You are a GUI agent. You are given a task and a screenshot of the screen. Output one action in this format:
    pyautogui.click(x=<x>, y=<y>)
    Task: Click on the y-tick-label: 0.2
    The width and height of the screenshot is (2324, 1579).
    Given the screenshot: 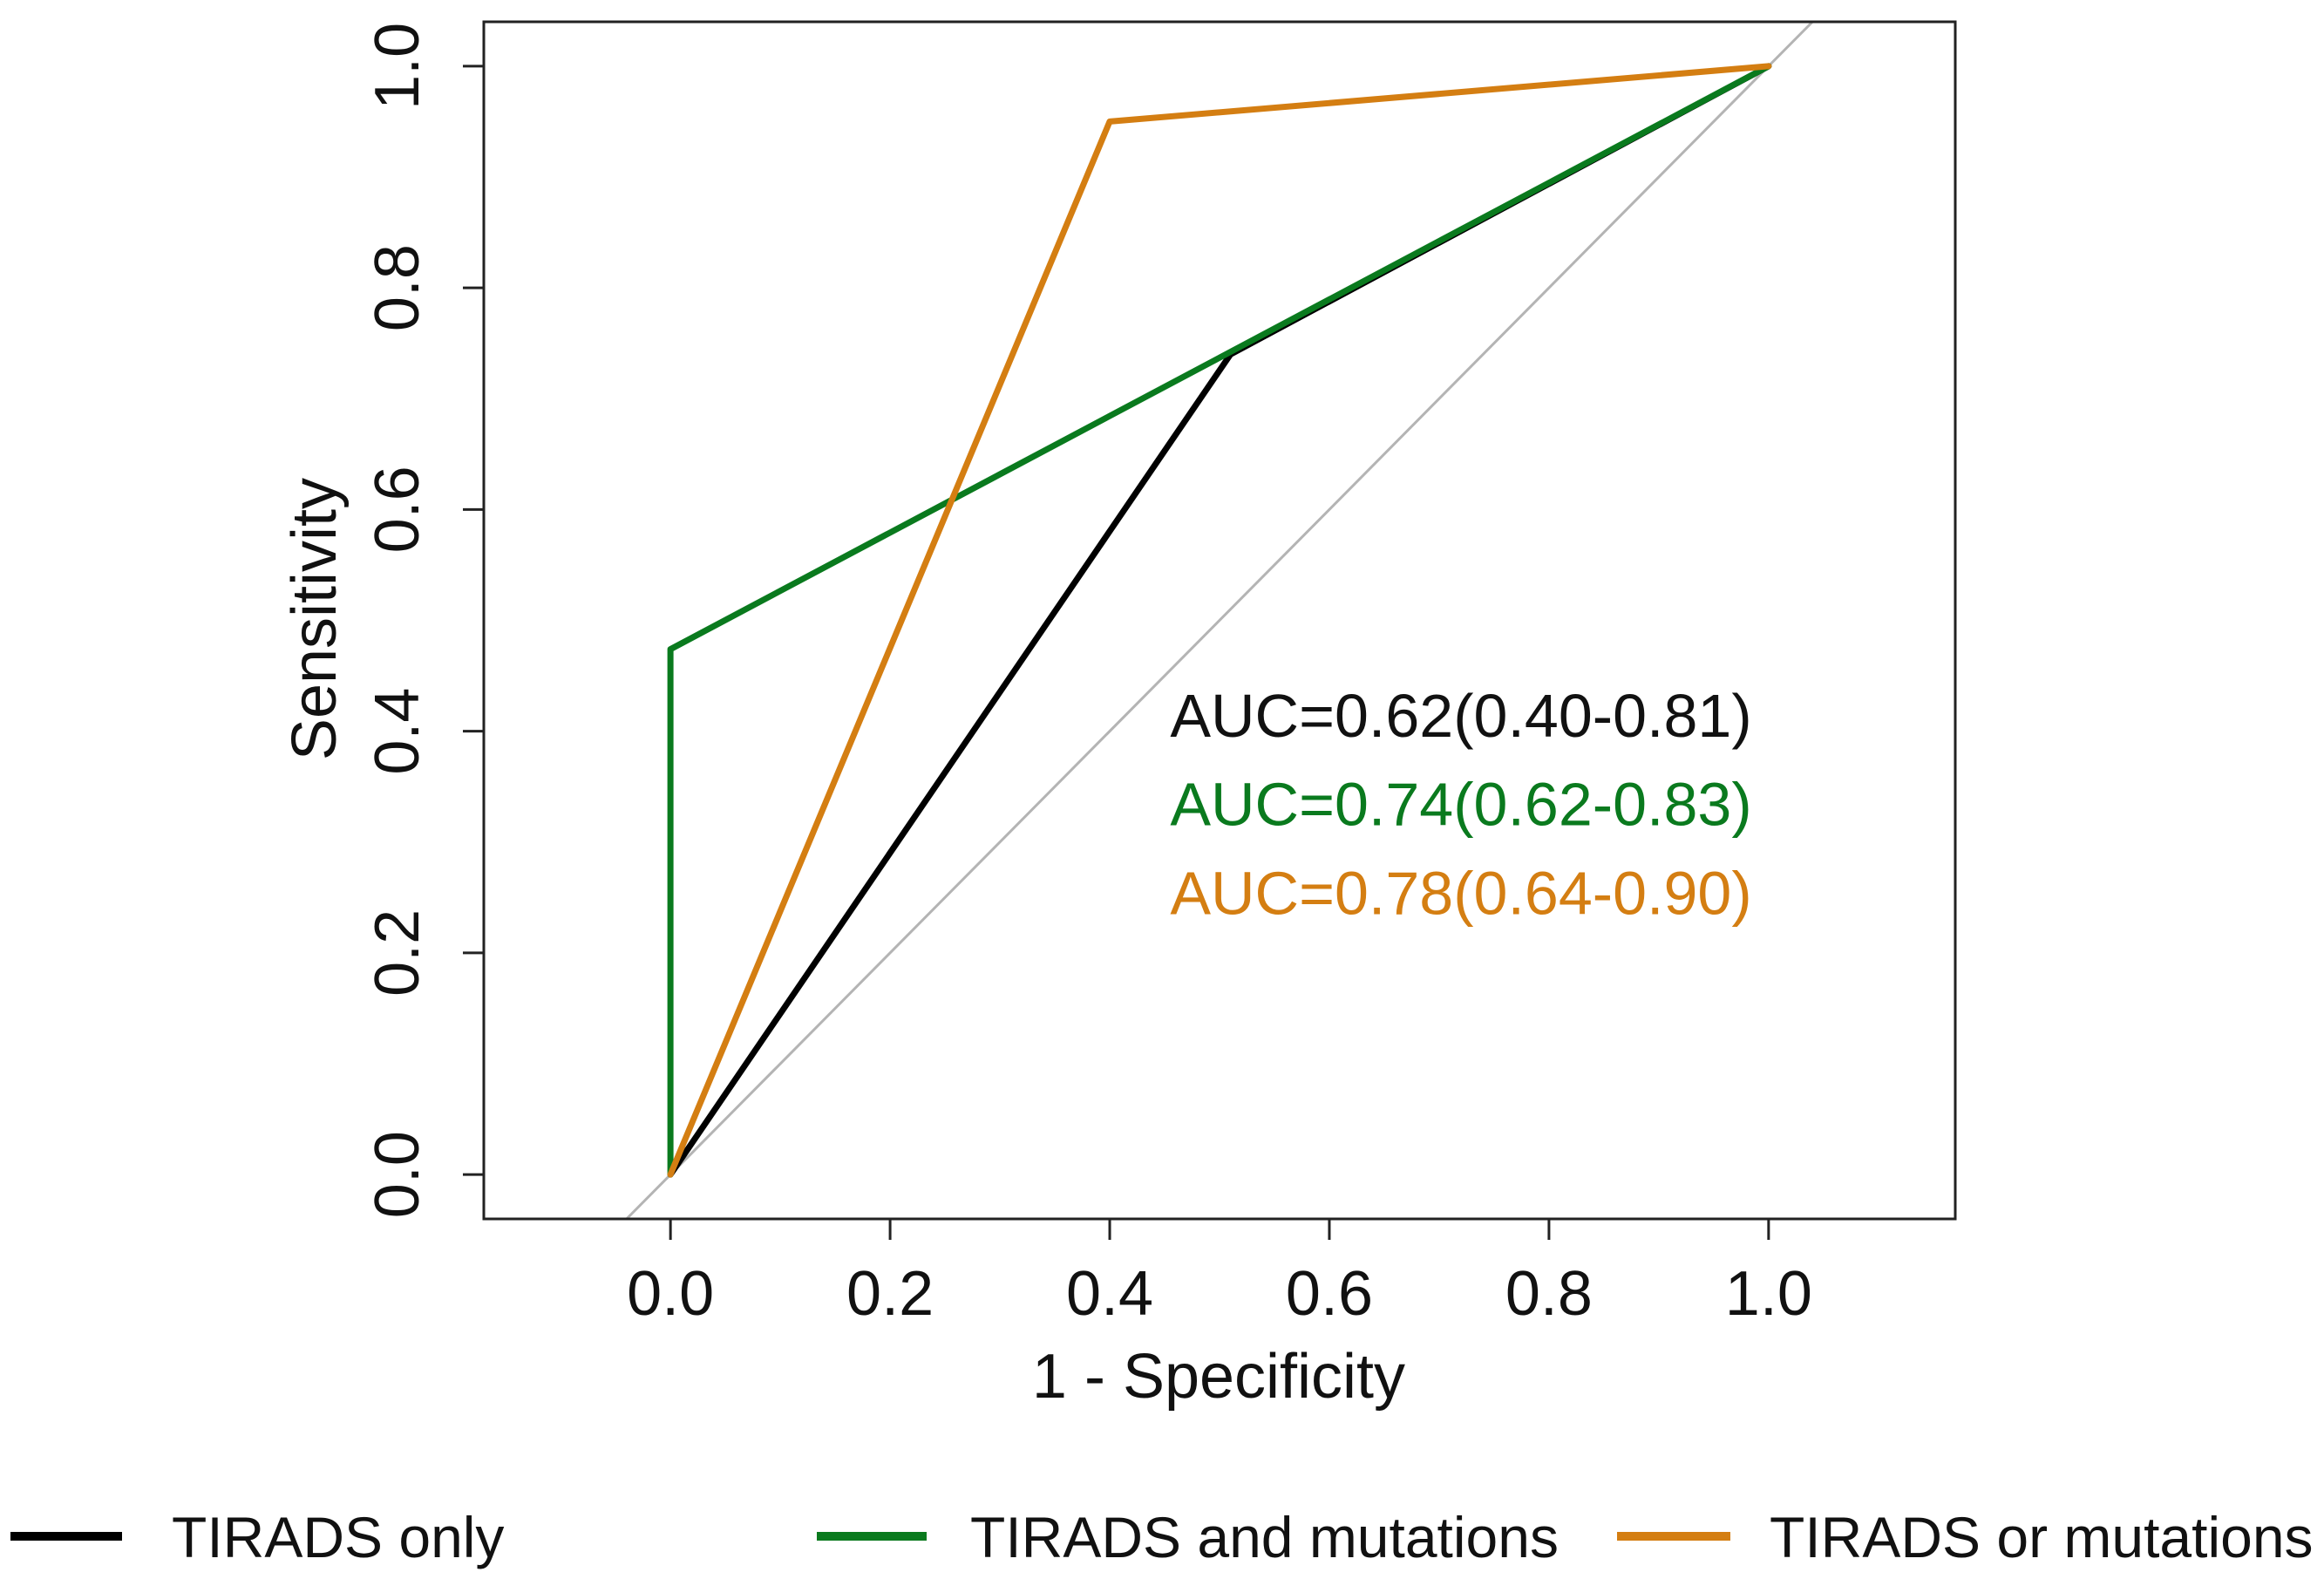 What is the action you would take?
    pyautogui.click(x=397, y=953)
    